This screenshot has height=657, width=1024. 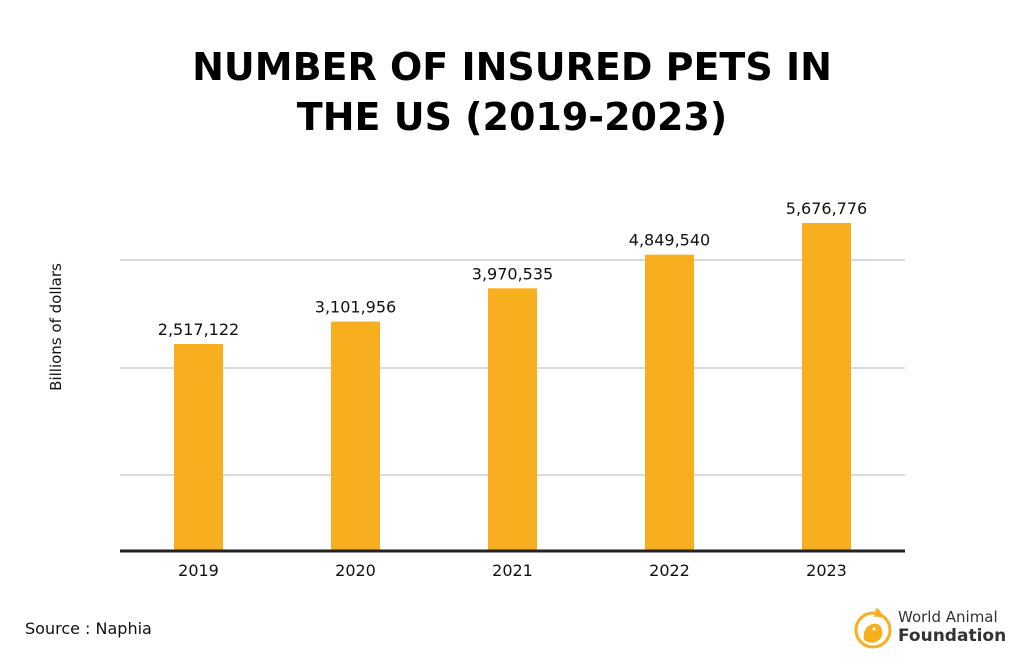 I want to click on bar-2022, so click(x=669, y=403).